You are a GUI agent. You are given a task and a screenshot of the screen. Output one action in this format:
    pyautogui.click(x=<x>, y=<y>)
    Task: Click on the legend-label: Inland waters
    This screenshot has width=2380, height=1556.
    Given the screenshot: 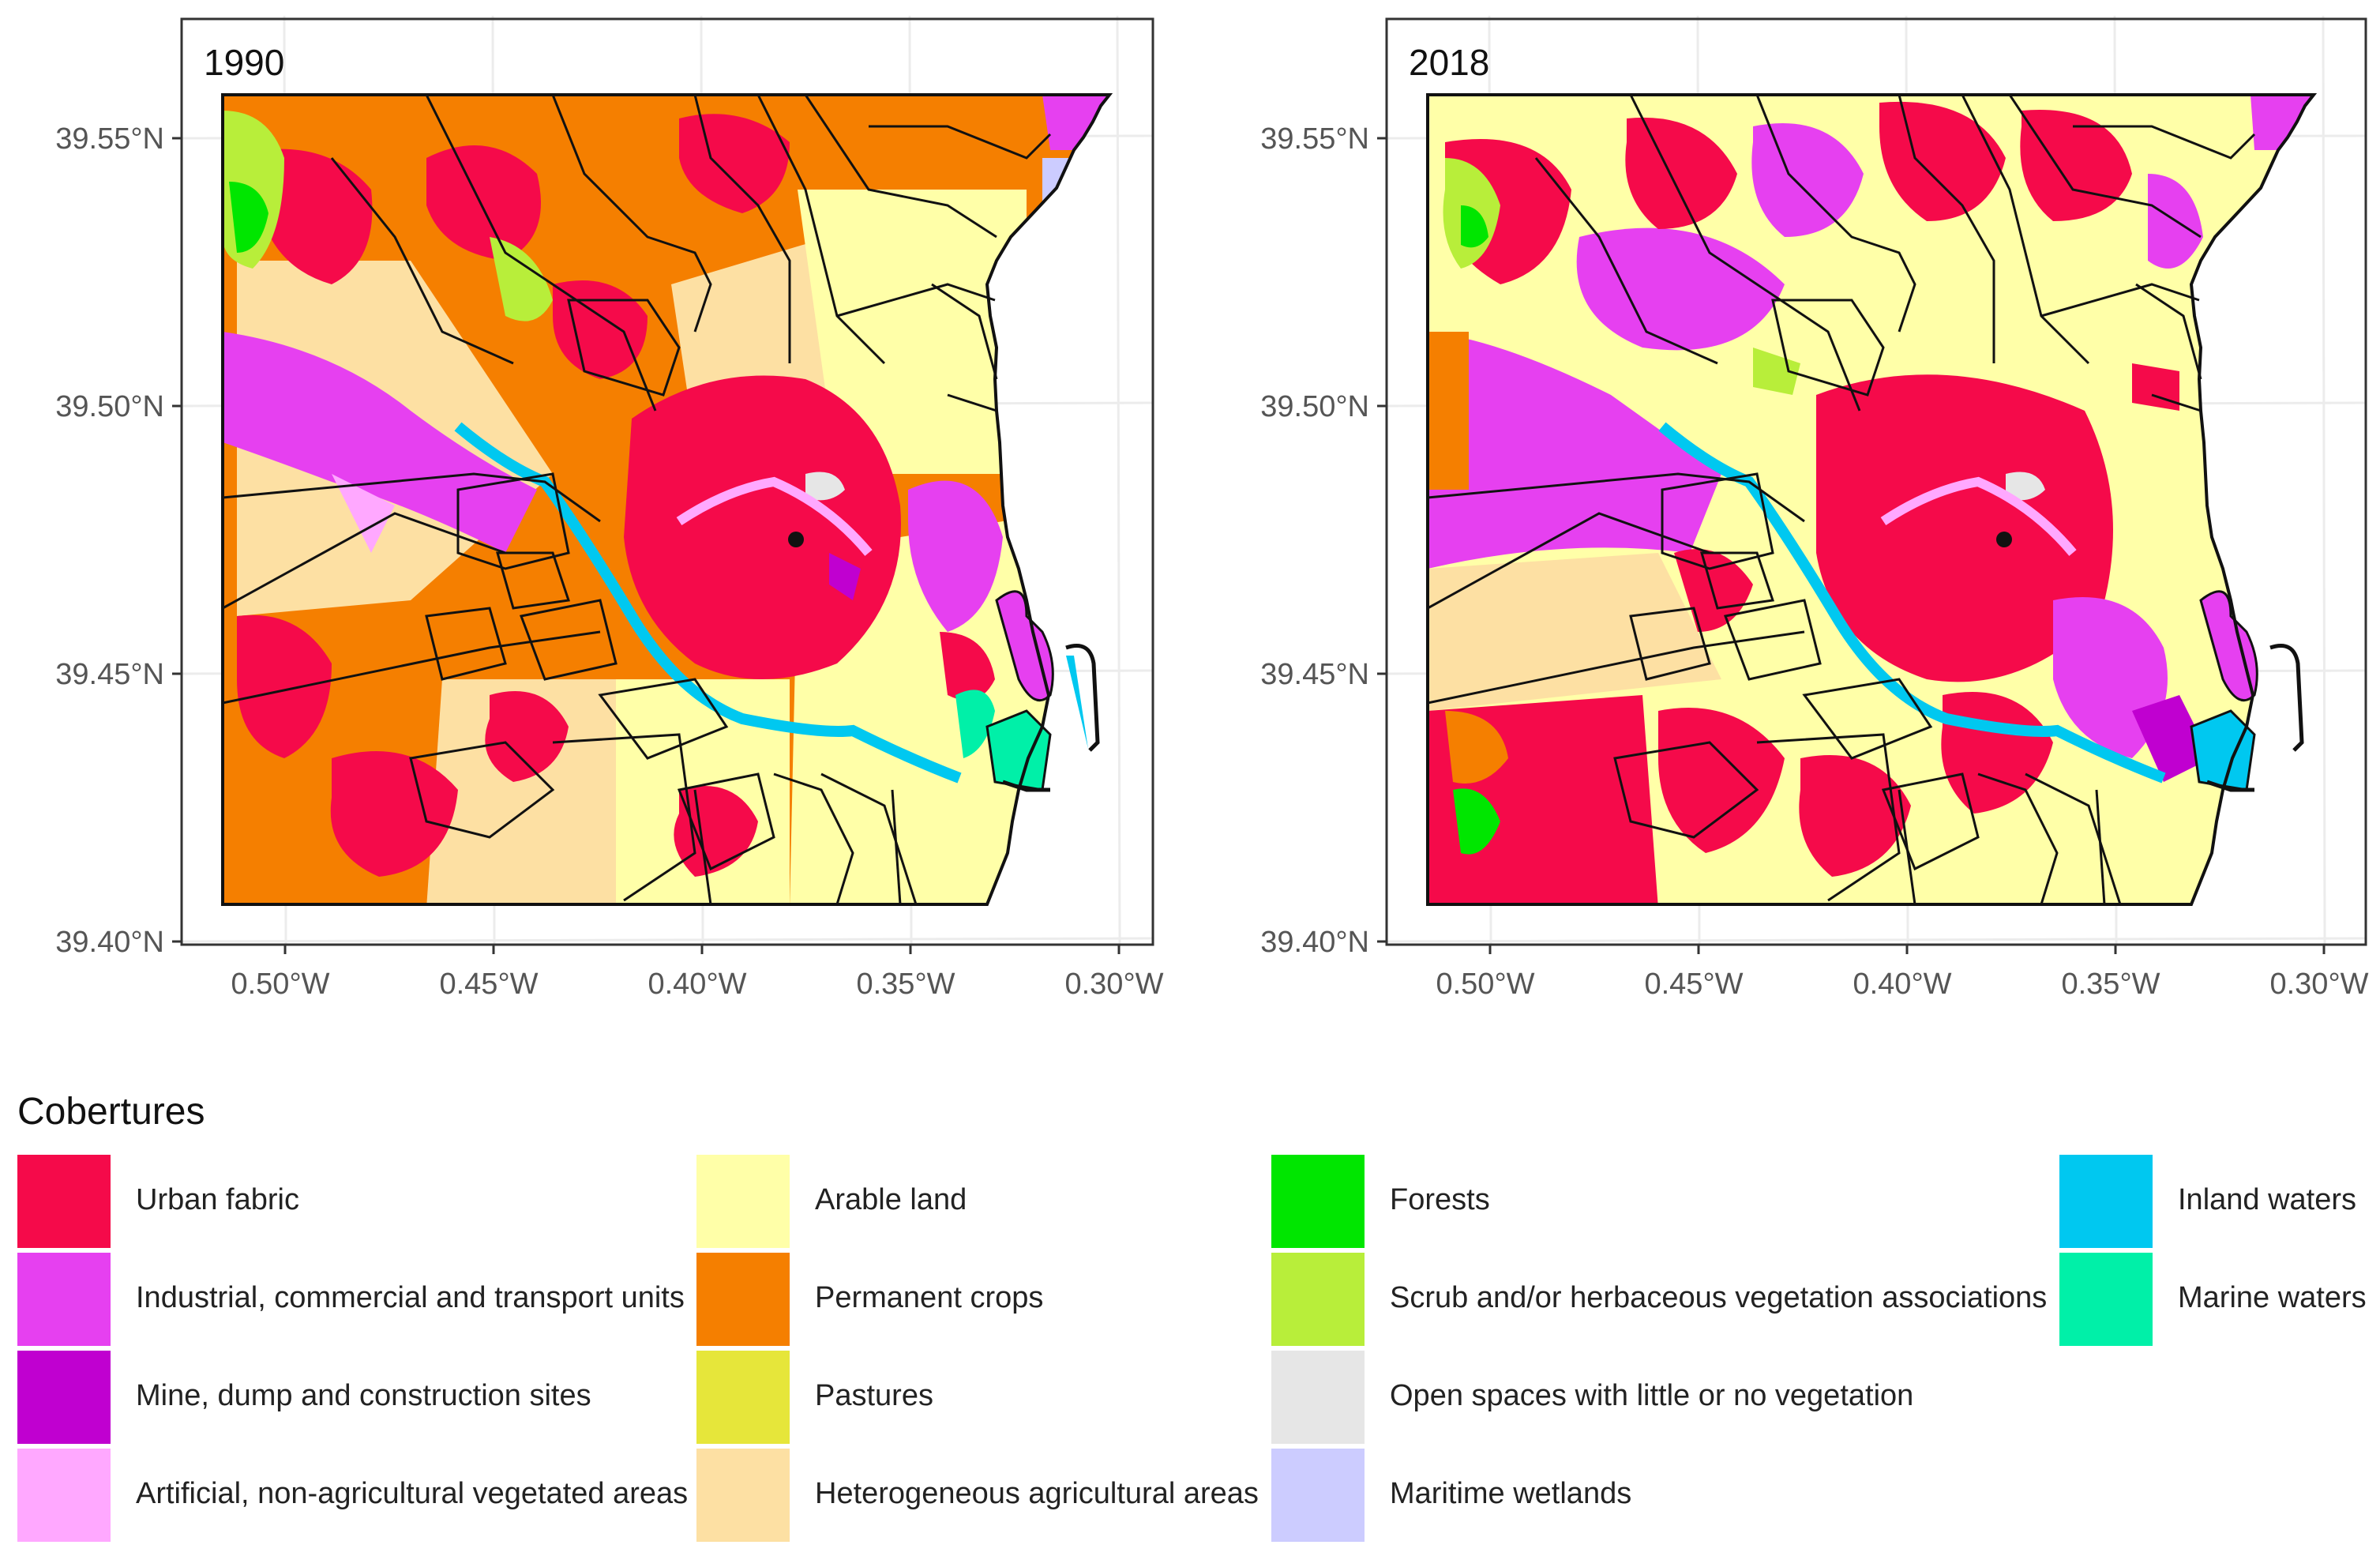 What is the action you would take?
    pyautogui.click(x=2267, y=1199)
    